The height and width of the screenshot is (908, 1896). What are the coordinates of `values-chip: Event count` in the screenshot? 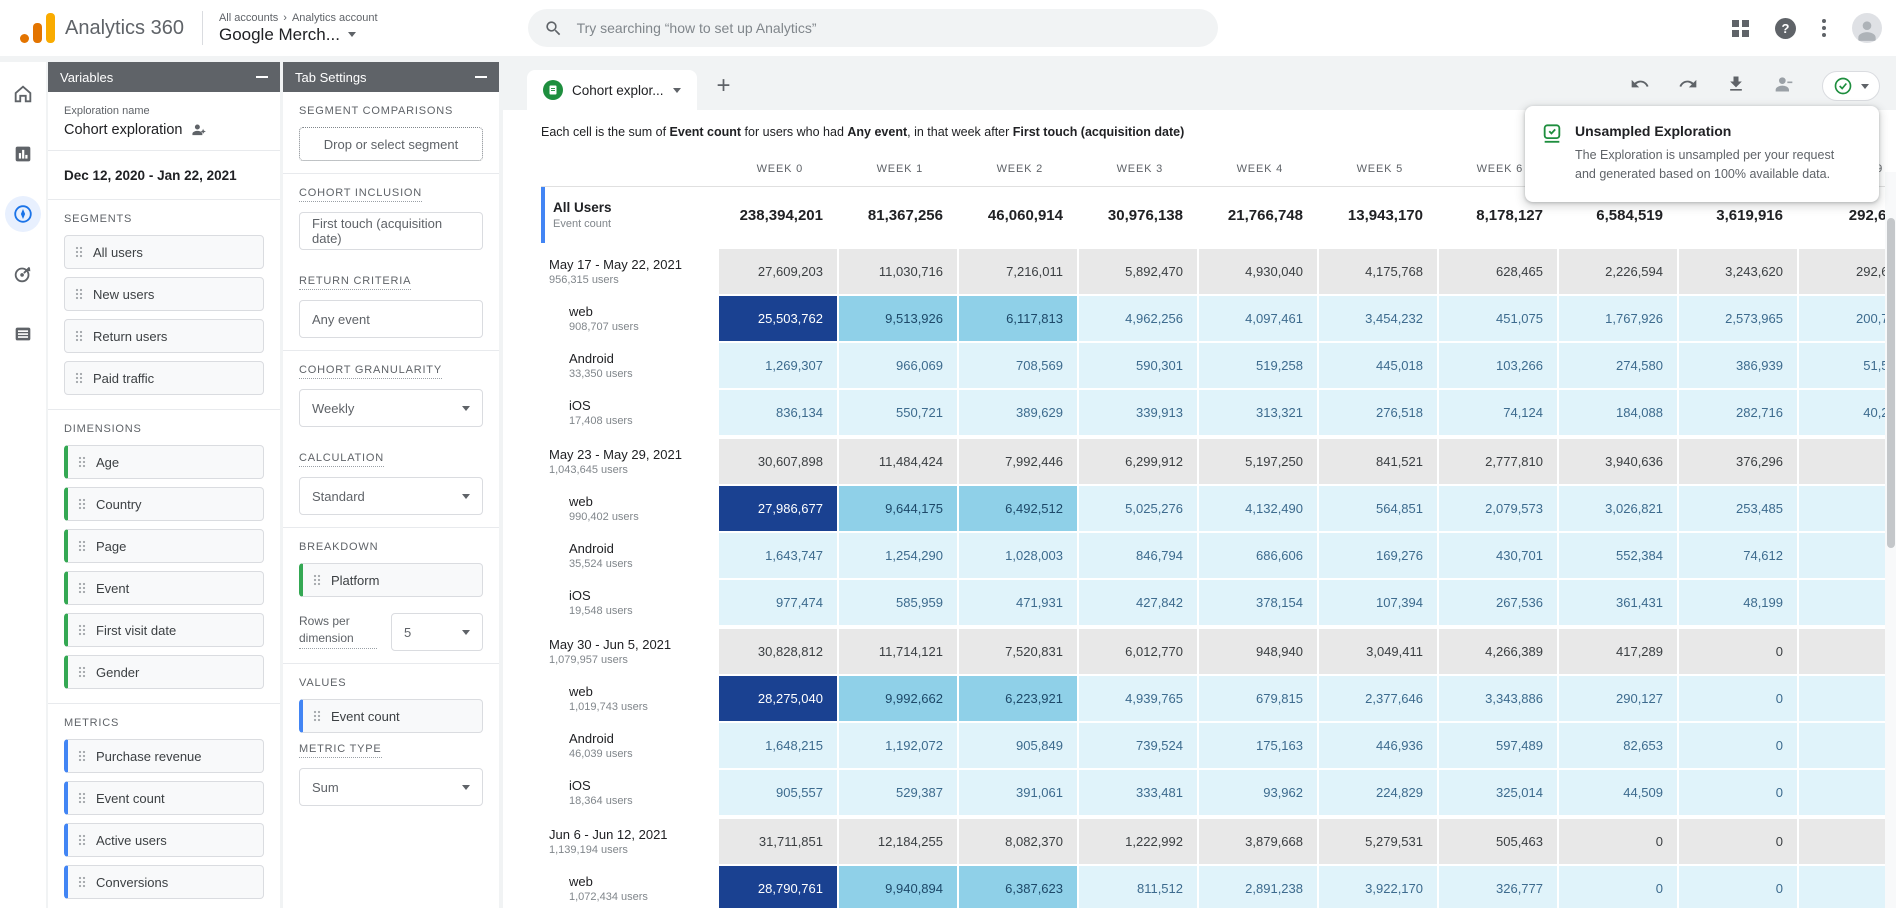 It's located at (391, 716).